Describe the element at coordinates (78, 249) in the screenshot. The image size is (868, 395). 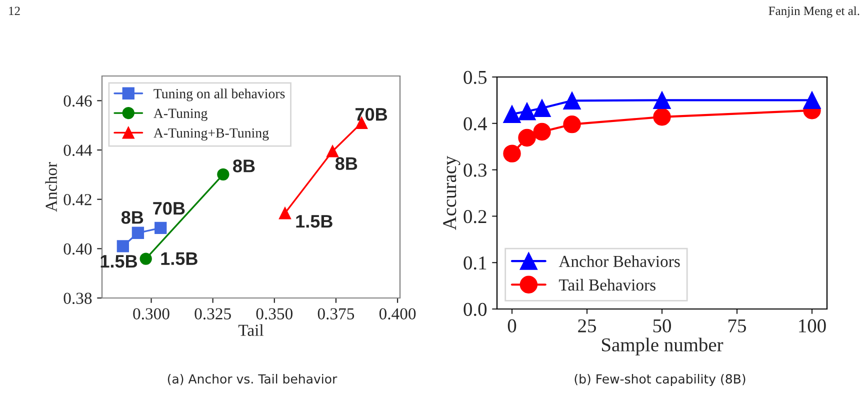
I see `y-tick-label: 0.40` at that location.